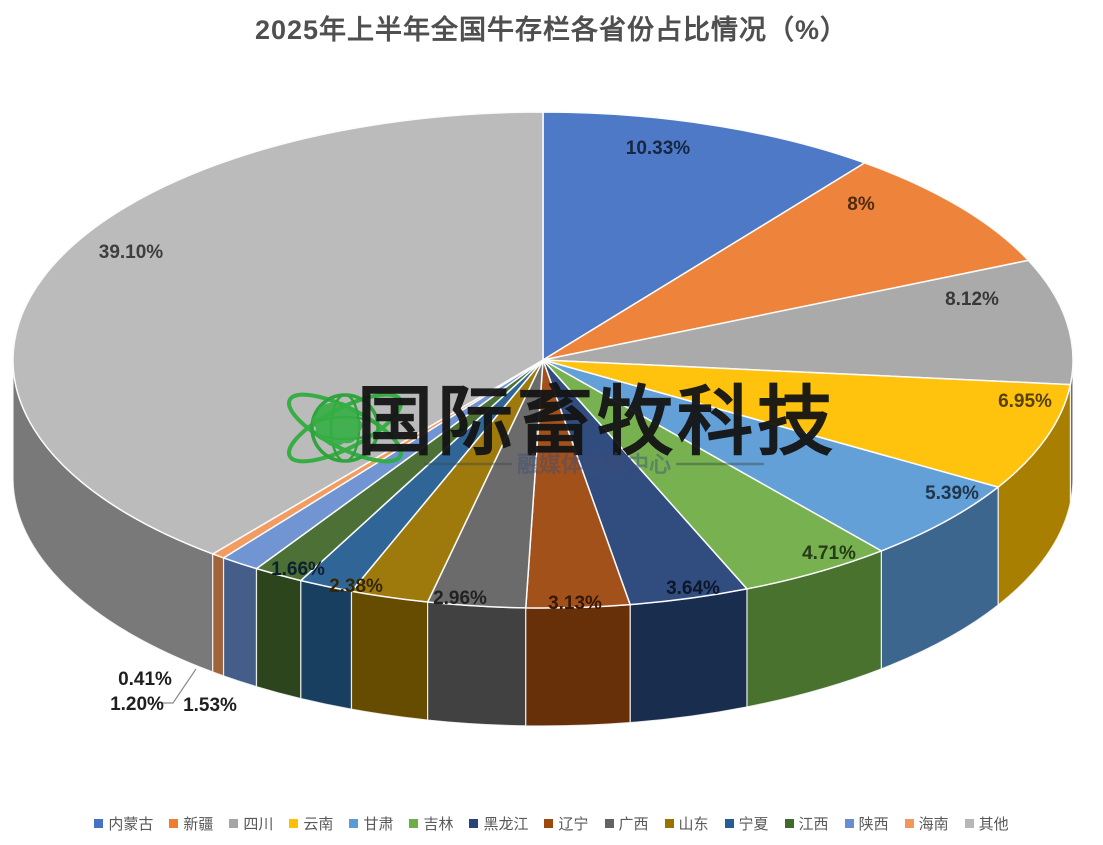  What do you see at coordinates (575, 603) in the screenshot?
I see `data-label: 3.13%` at bounding box center [575, 603].